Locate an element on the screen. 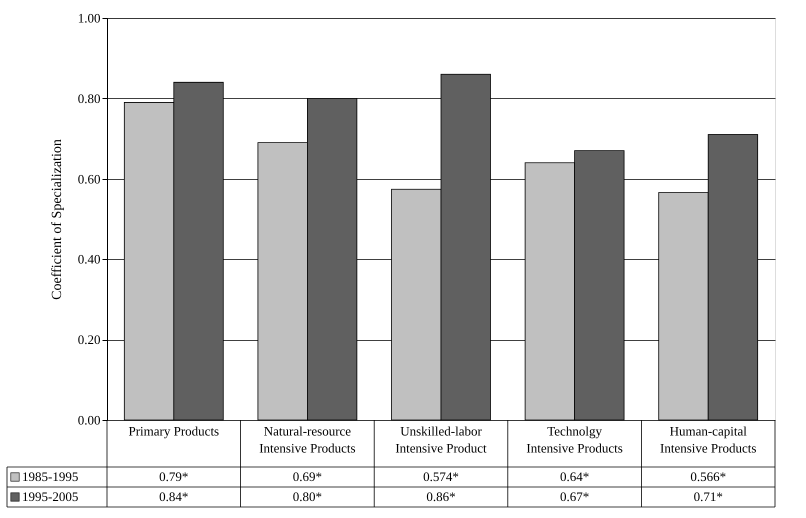  legend-label: 1995-2005 is located at coordinates (50, 496).